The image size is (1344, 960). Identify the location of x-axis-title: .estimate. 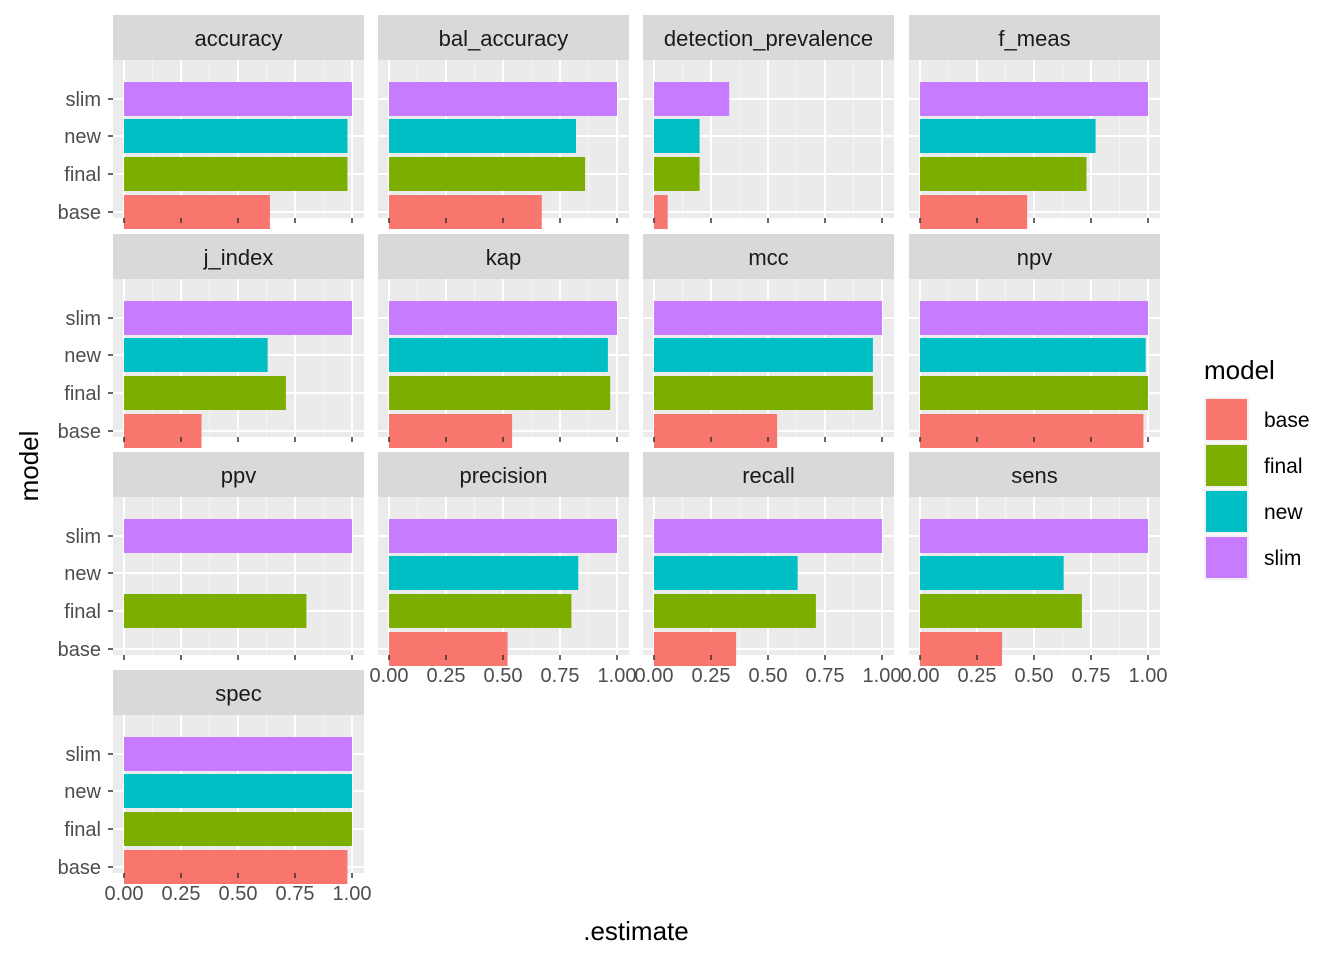
(636, 931).